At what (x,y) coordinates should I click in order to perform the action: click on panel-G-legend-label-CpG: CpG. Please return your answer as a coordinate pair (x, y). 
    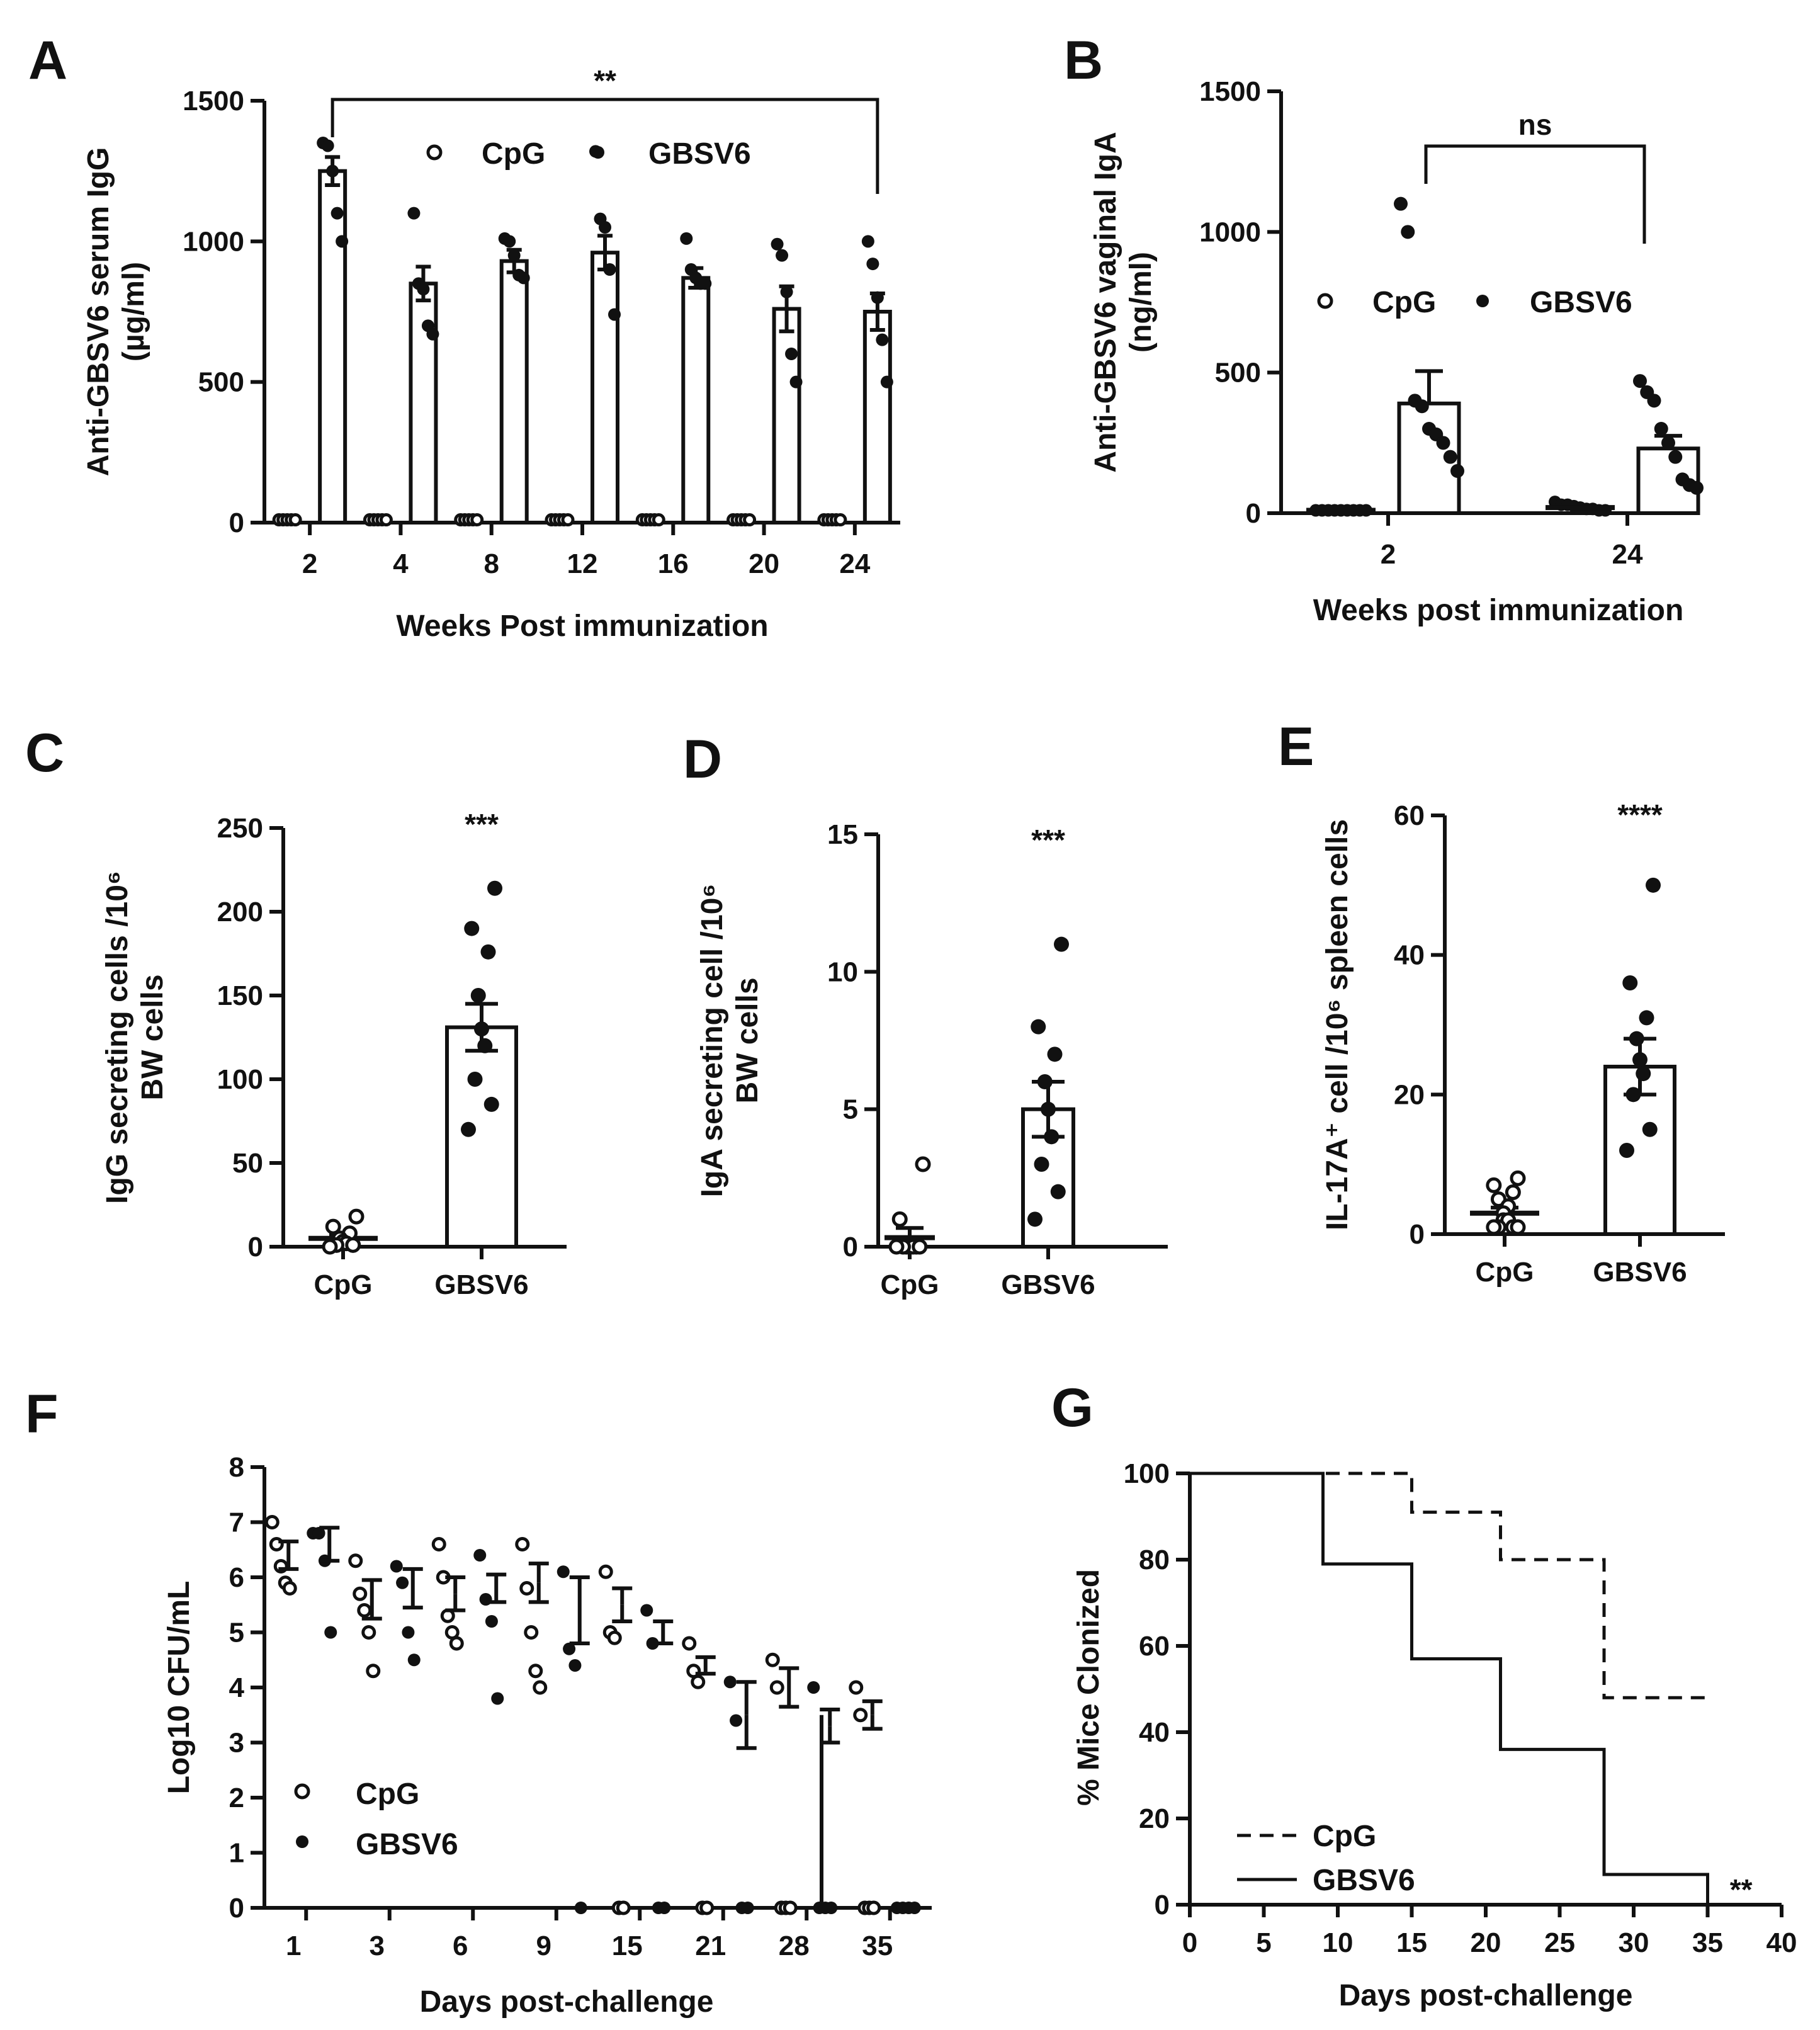
    Looking at the image, I should click on (1344, 1837).